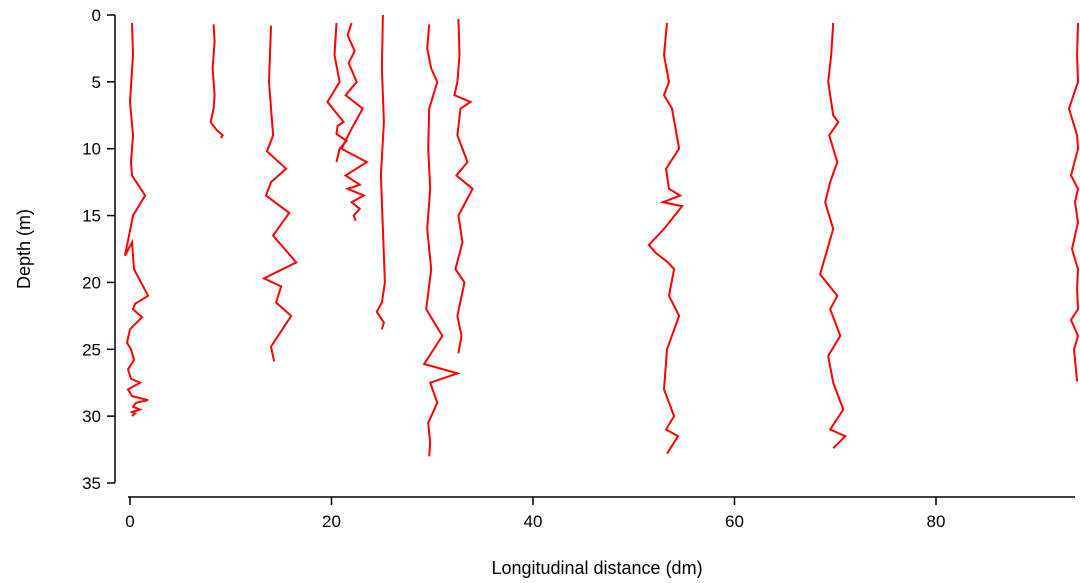  I want to click on y-tick-label: 5, so click(96, 82).